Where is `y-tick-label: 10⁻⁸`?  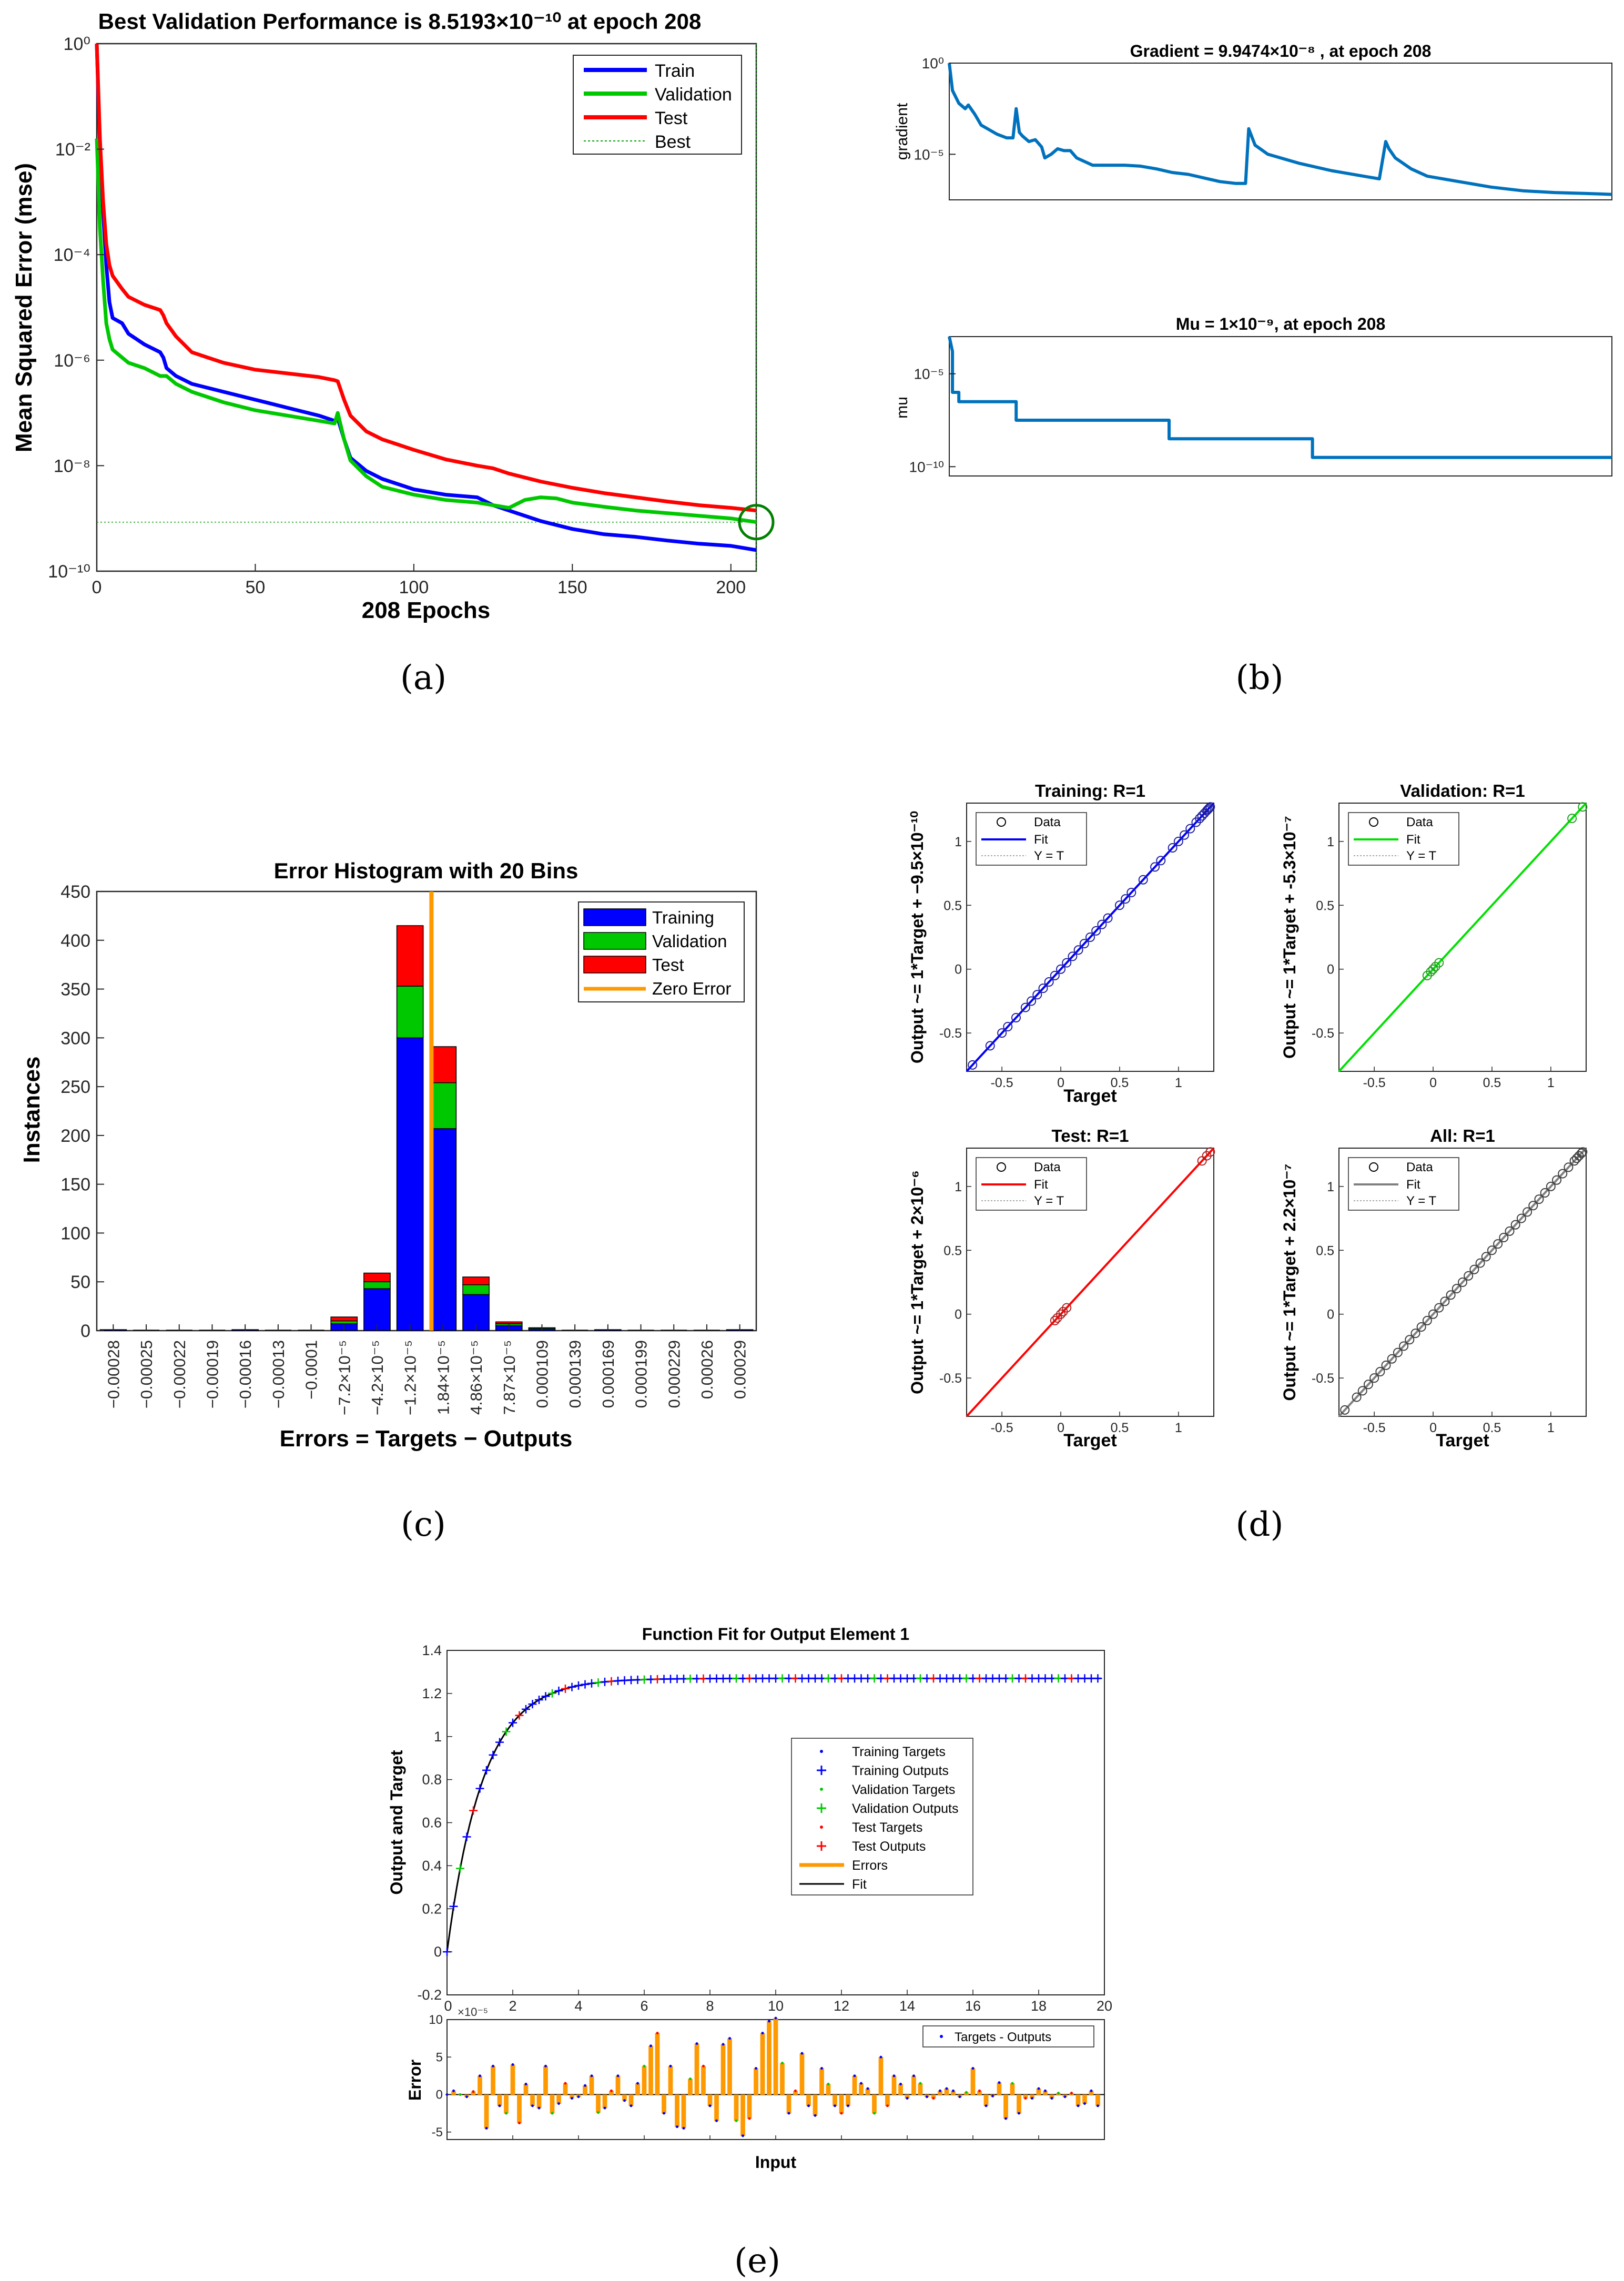
y-tick-label: 10⁻⁸ is located at coordinates (72, 466).